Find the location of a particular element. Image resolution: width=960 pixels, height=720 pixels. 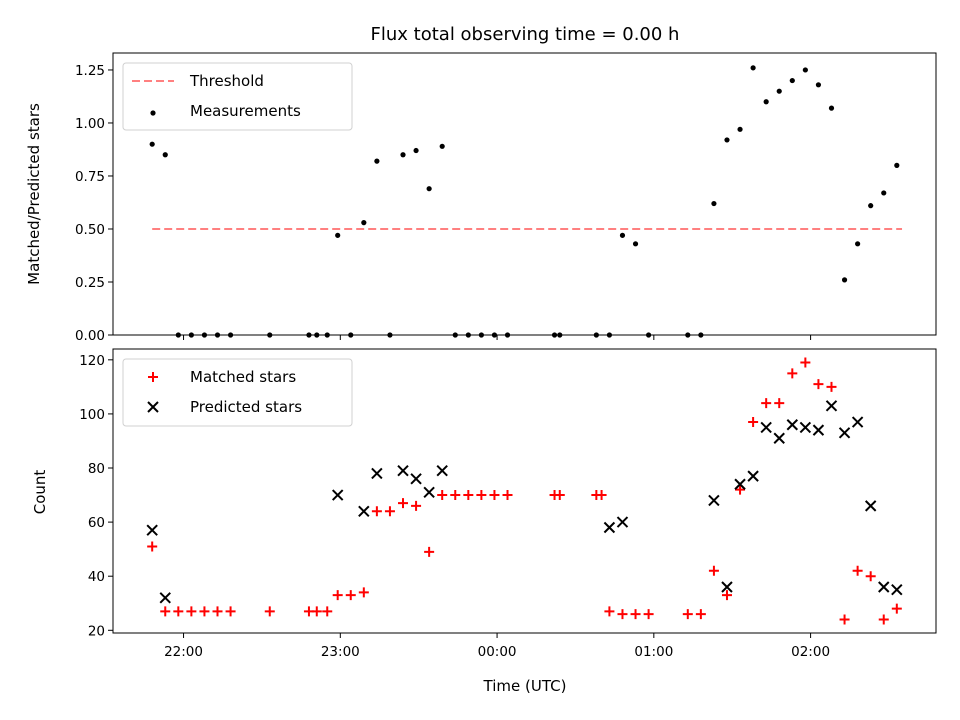

legend-matched-swatch is located at coordinates (153, 377).